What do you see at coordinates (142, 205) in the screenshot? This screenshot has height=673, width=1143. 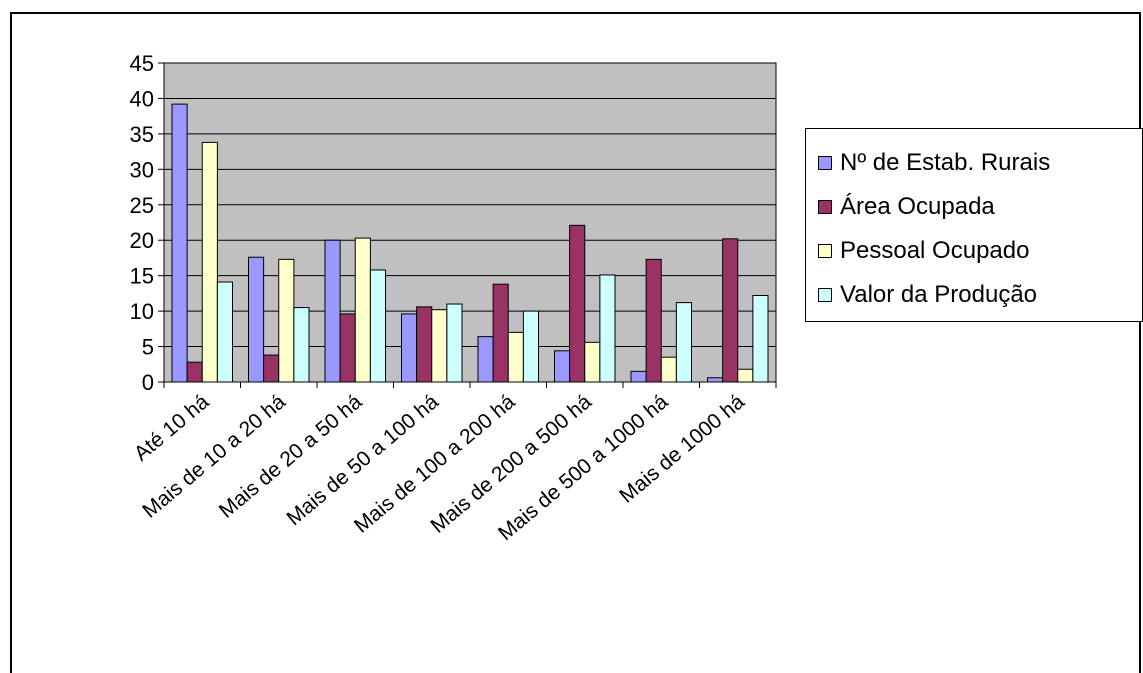 I see `y-tick-label: 25` at bounding box center [142, 205].